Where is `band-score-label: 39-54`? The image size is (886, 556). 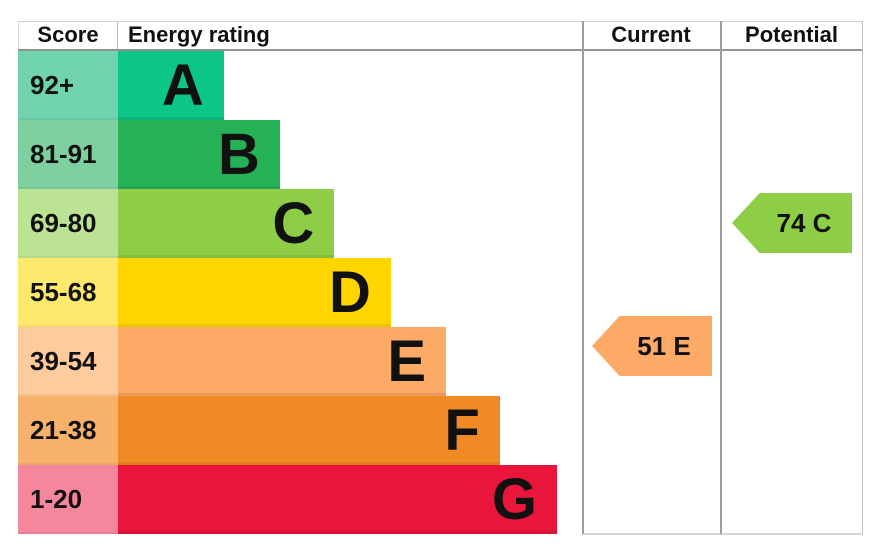 band-score-label: 39-54 is located at coordinates (63, 361).